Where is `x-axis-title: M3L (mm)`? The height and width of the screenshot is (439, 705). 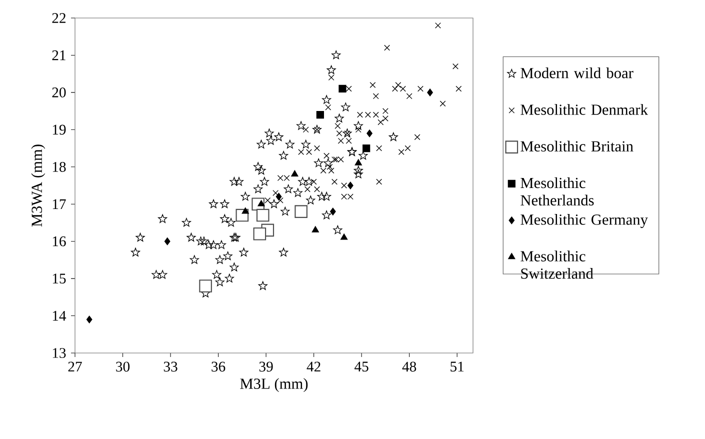 x-axis-title: M3L (mm) is located at coordinates (274, 385).